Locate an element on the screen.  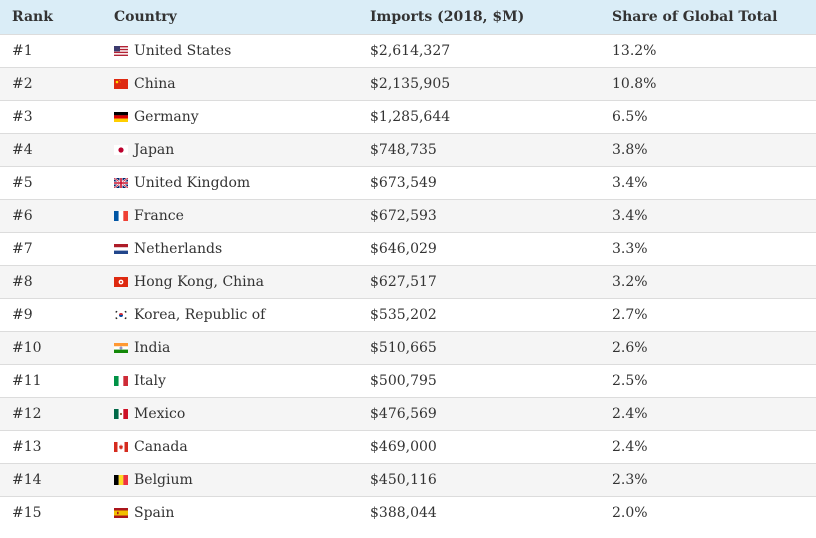
share-cell: 6.5% is located at coordinates (630, 116).